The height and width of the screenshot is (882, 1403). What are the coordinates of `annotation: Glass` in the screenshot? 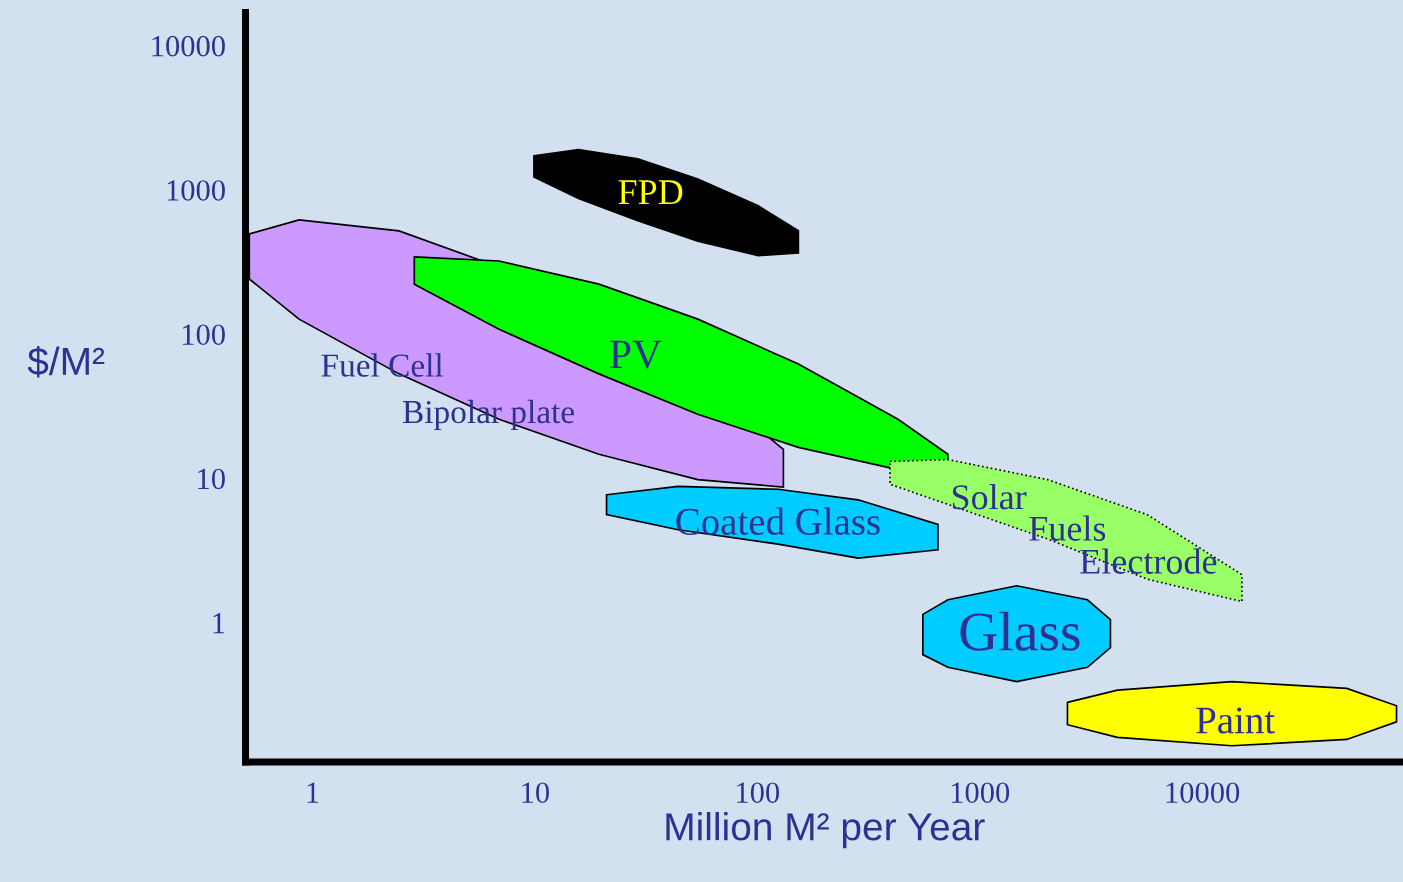 It's located at (1020, 631).